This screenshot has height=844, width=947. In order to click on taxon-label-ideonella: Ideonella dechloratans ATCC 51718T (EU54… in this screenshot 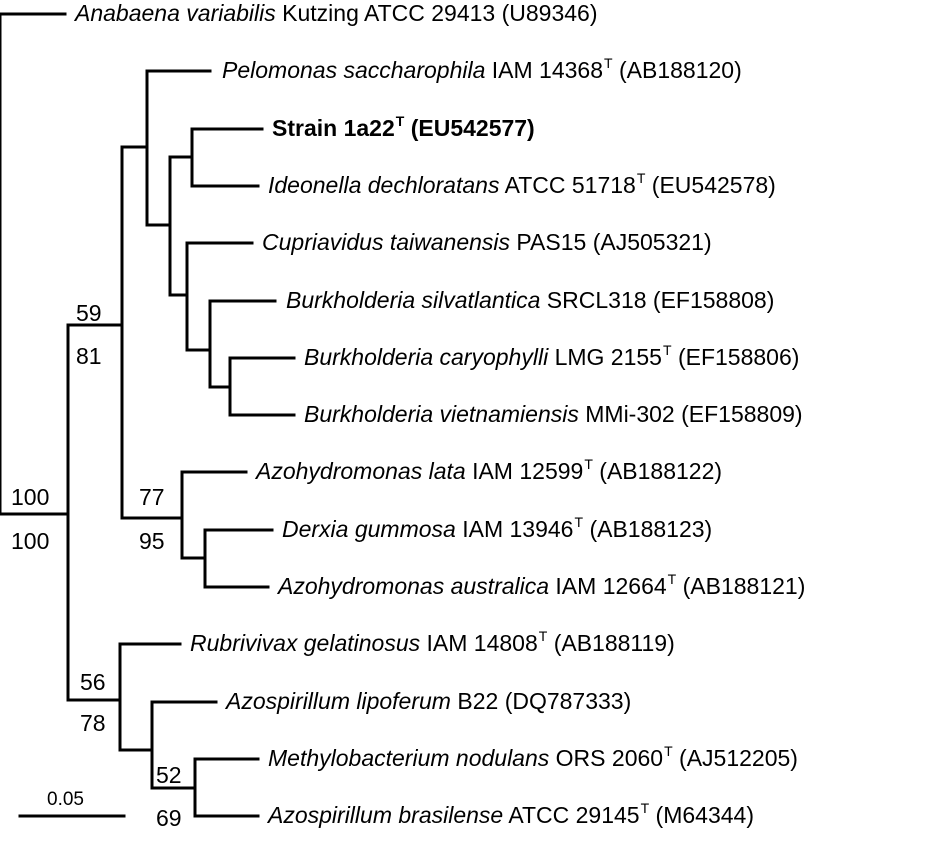, I will do `click(522, 184)`.